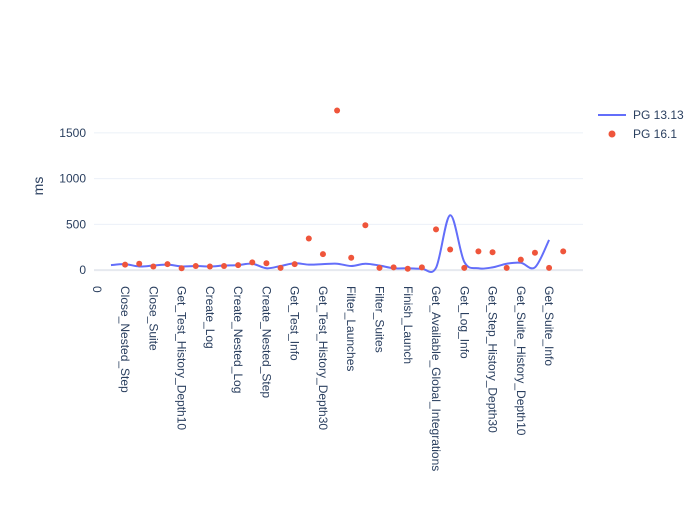 Image resolution: width=700 pixels, height=505 pixels. What do you see at coordinates (655, 134) in the screenshot?
I see `legend-item-label: PG 16.1` at bounding box center [655, 134].